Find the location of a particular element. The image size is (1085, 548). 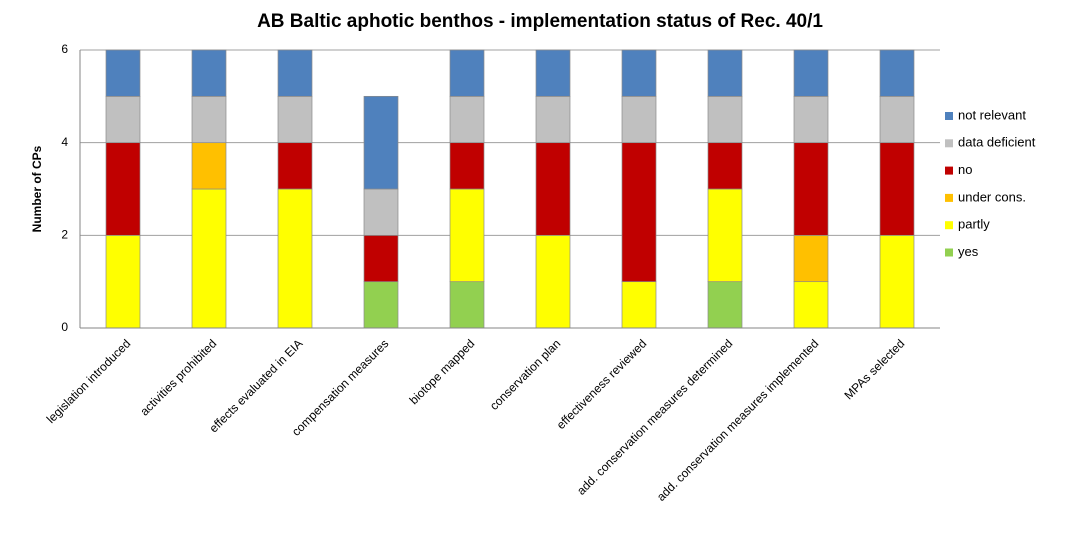

y-tick-label: 6 is located at coordinates (64, 49).